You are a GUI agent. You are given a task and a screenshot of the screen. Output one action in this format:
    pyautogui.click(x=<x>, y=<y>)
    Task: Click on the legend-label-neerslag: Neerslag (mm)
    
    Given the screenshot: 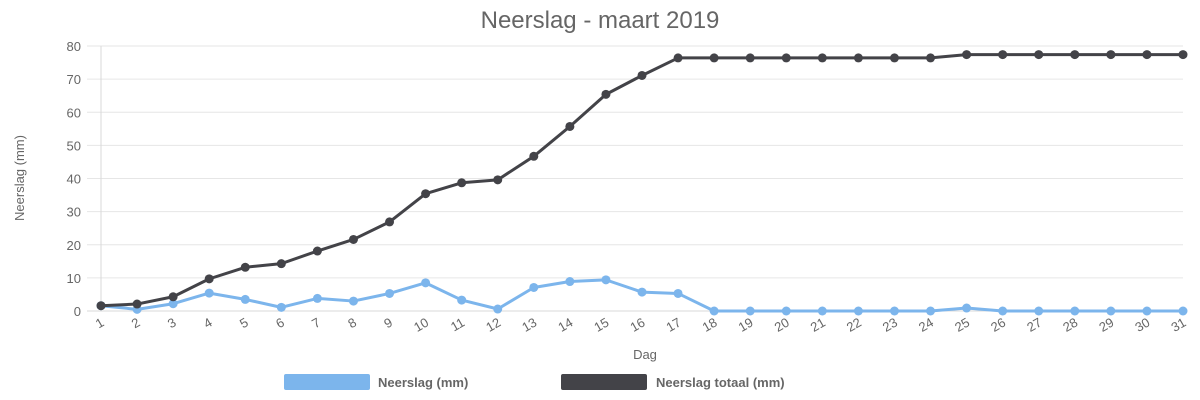 What is the action you would take?
    pyautogui.click(x=423, y=382)
    